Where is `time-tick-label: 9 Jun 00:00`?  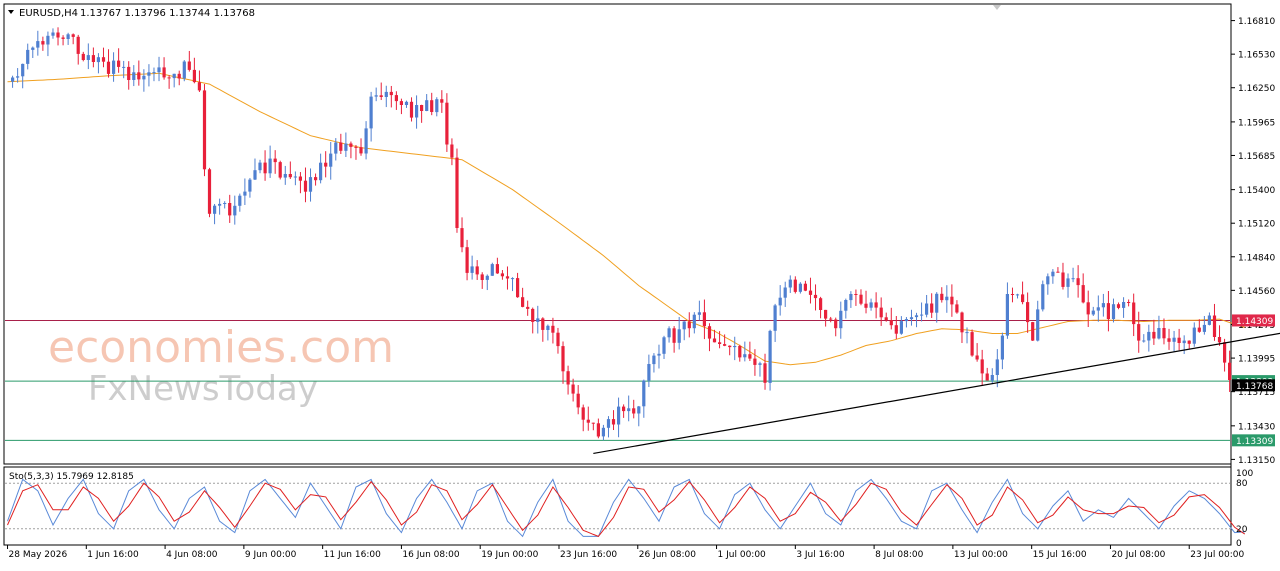 time-tick-label: 9 Jun 00:00 is located at coordinates (271, 555).